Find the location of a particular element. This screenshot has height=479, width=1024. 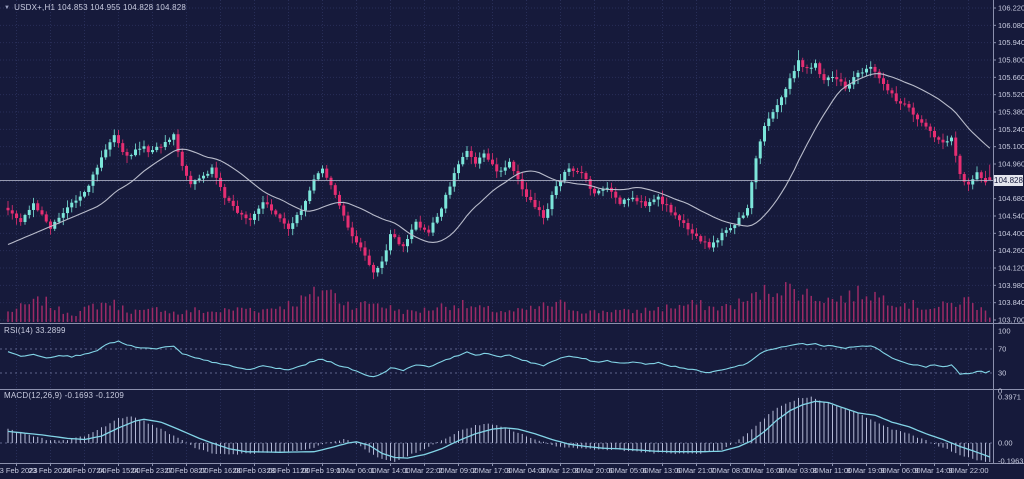

symbol-dropdown-icon: ▼ is located at coordinates (7, 7).